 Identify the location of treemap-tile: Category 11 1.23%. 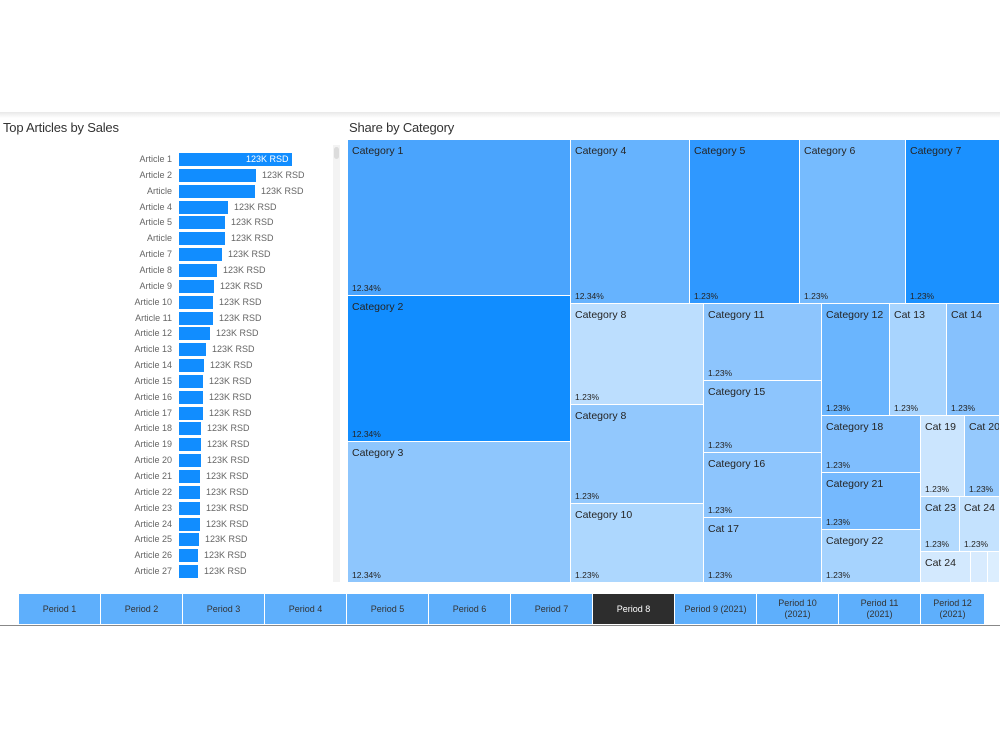
(763, 342).